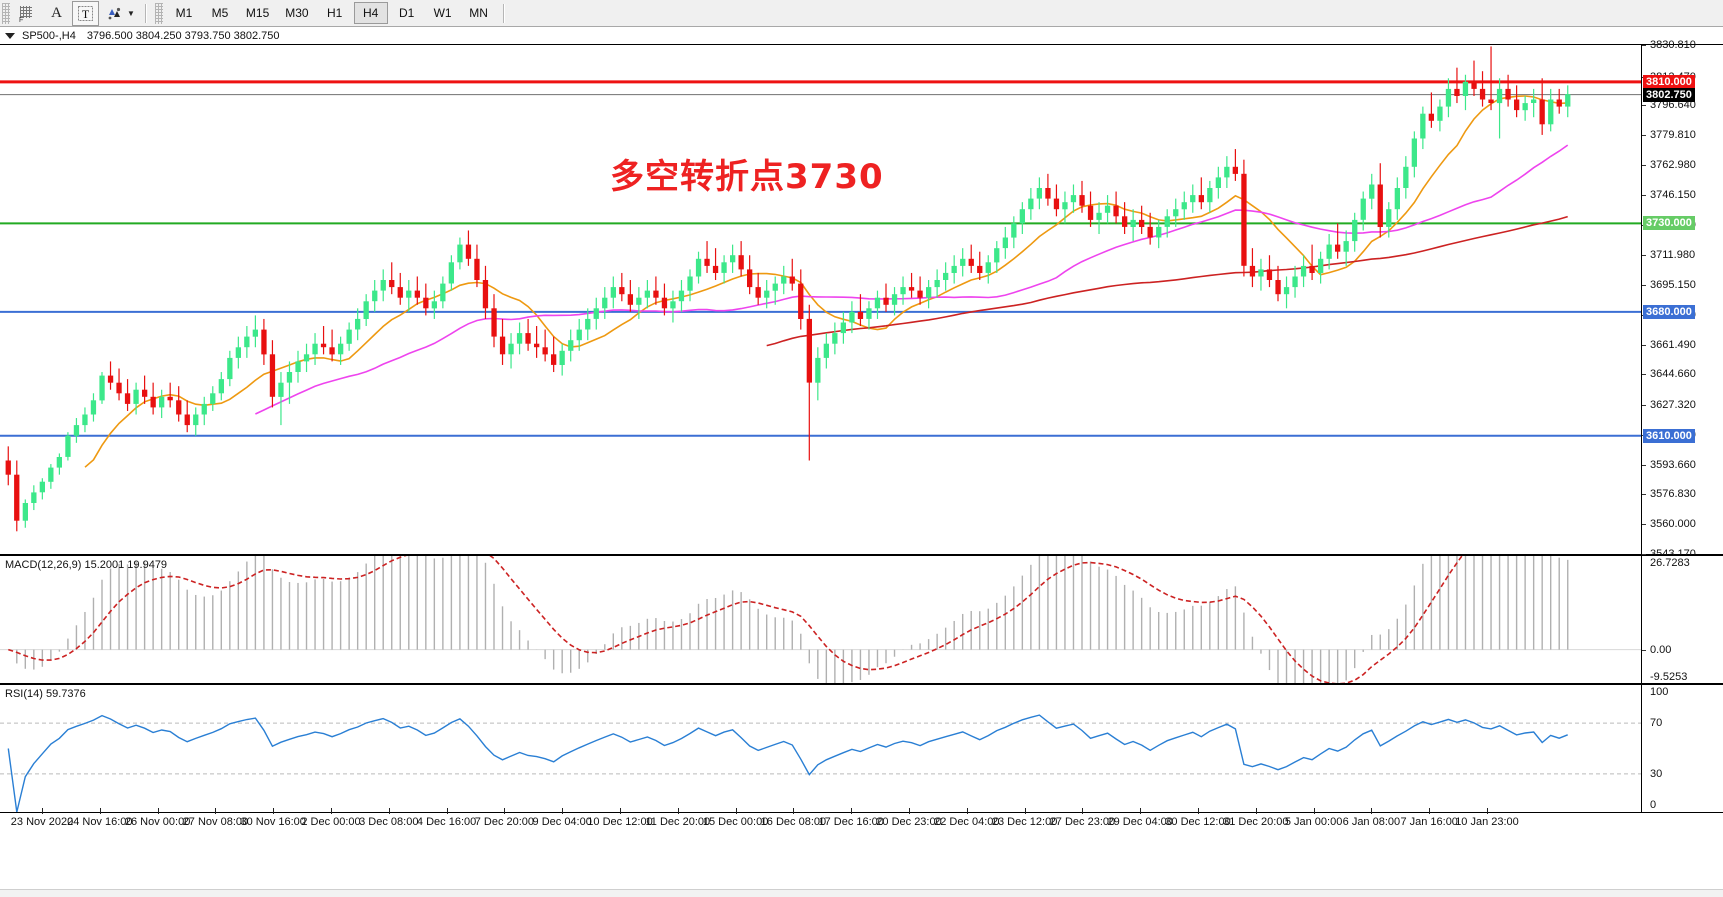 The height and width of the screenshot is (897, 1723). I want to click on macd-axis: 26.7283 0.00 -9.5253, so click(1682, 619).